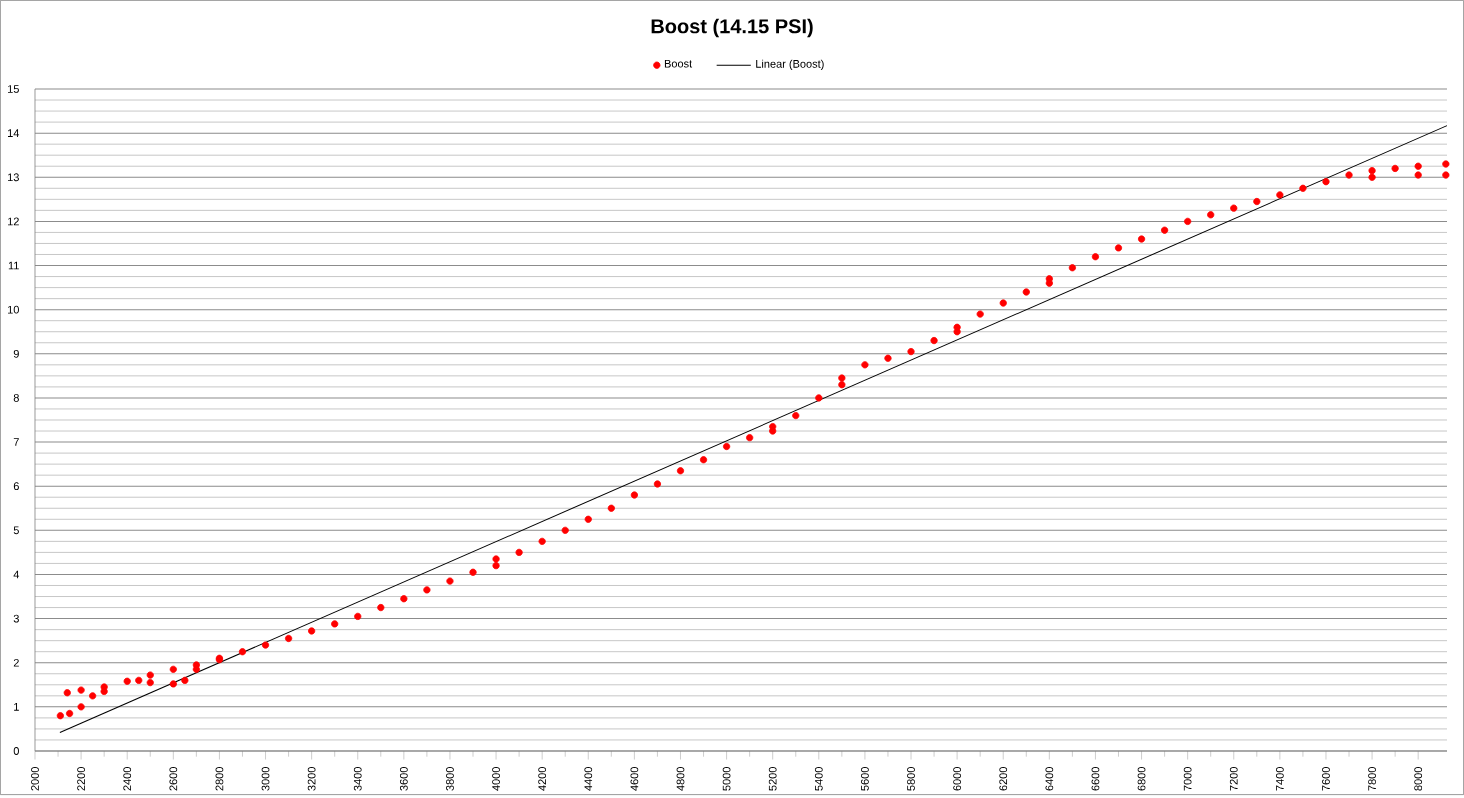 The image size is (1464, 798). I want to click on chart-title: Boost (14.15 PSI), so click(732, 28).